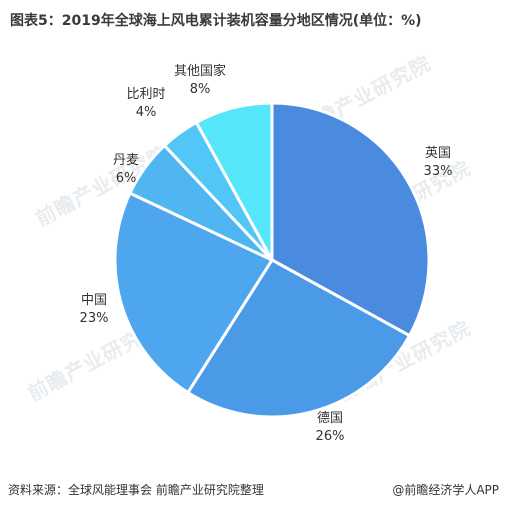 Image resolution: width=507 pixels, height=508 pixels. I want to click on slice-value: 26%, so click(330, 436).